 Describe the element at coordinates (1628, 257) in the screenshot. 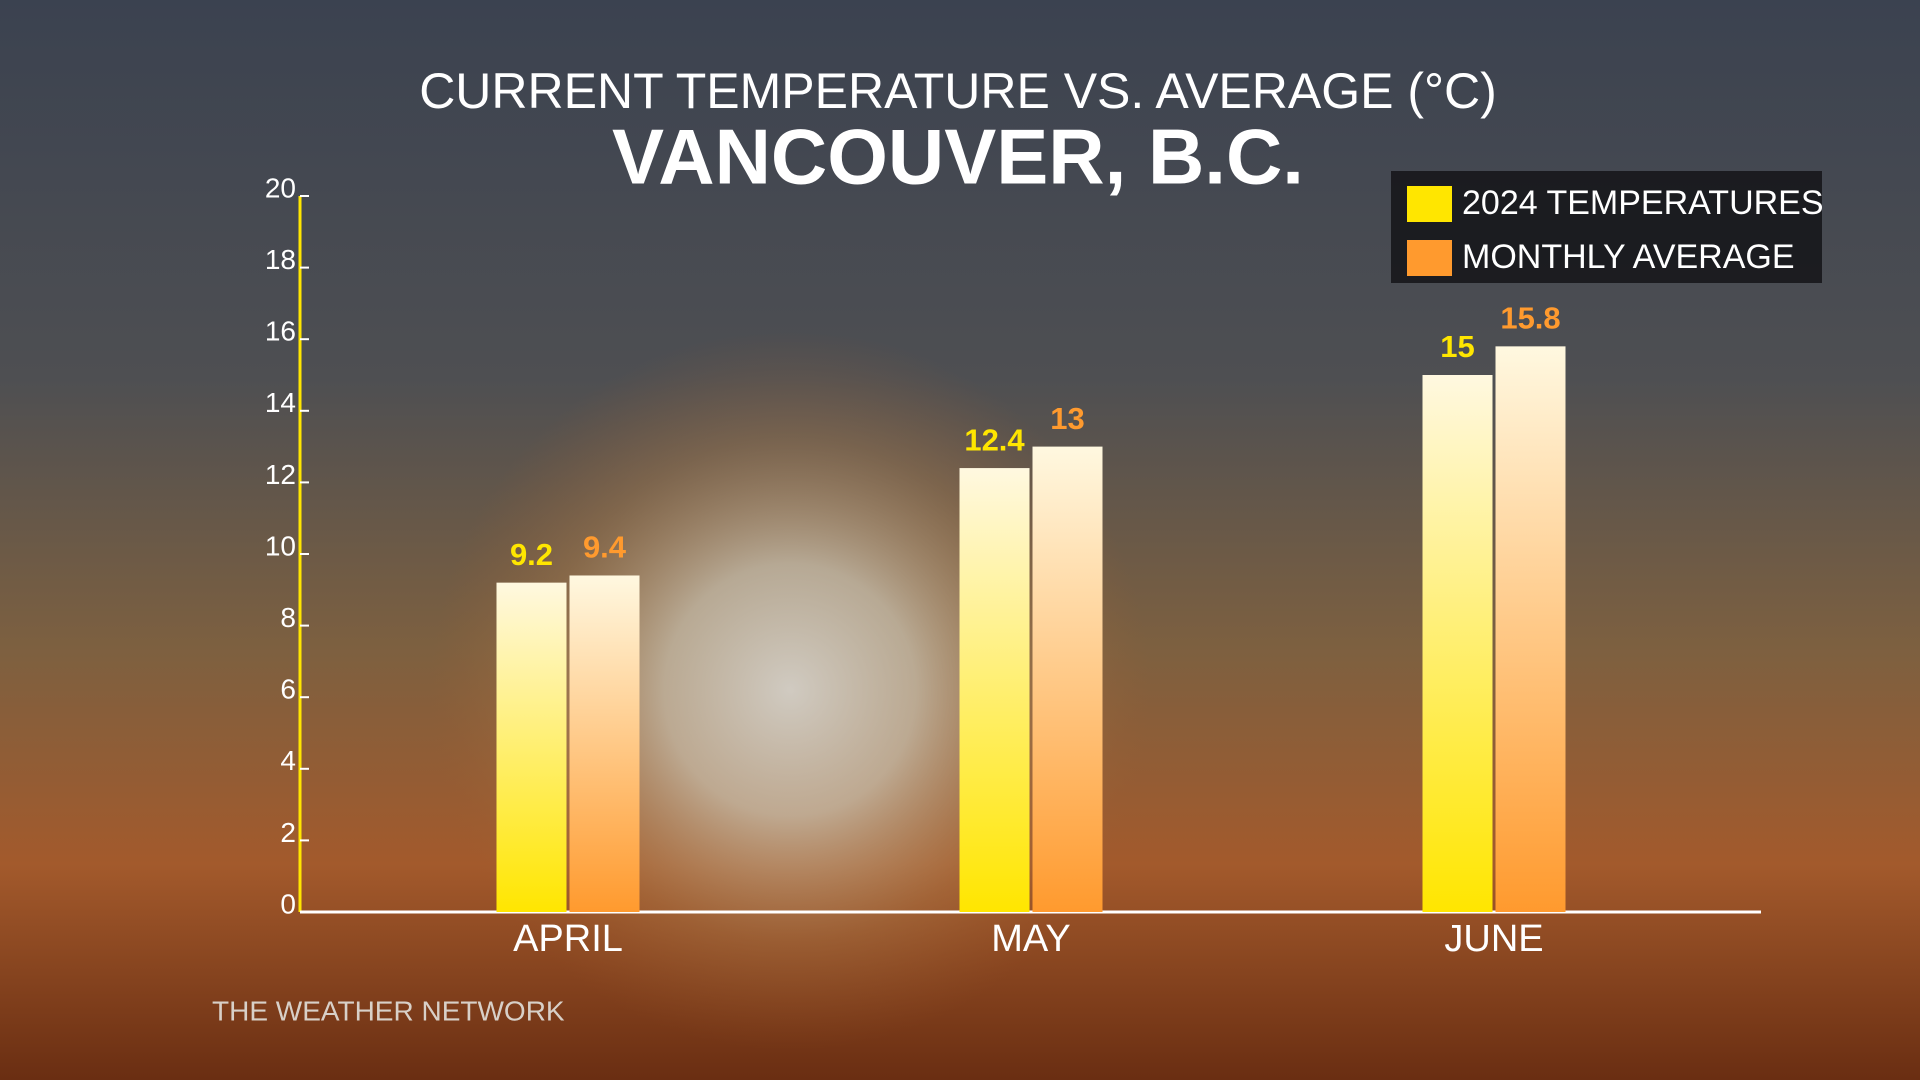

I see `legend-label: MONTHLY AVERAGE` at that location.